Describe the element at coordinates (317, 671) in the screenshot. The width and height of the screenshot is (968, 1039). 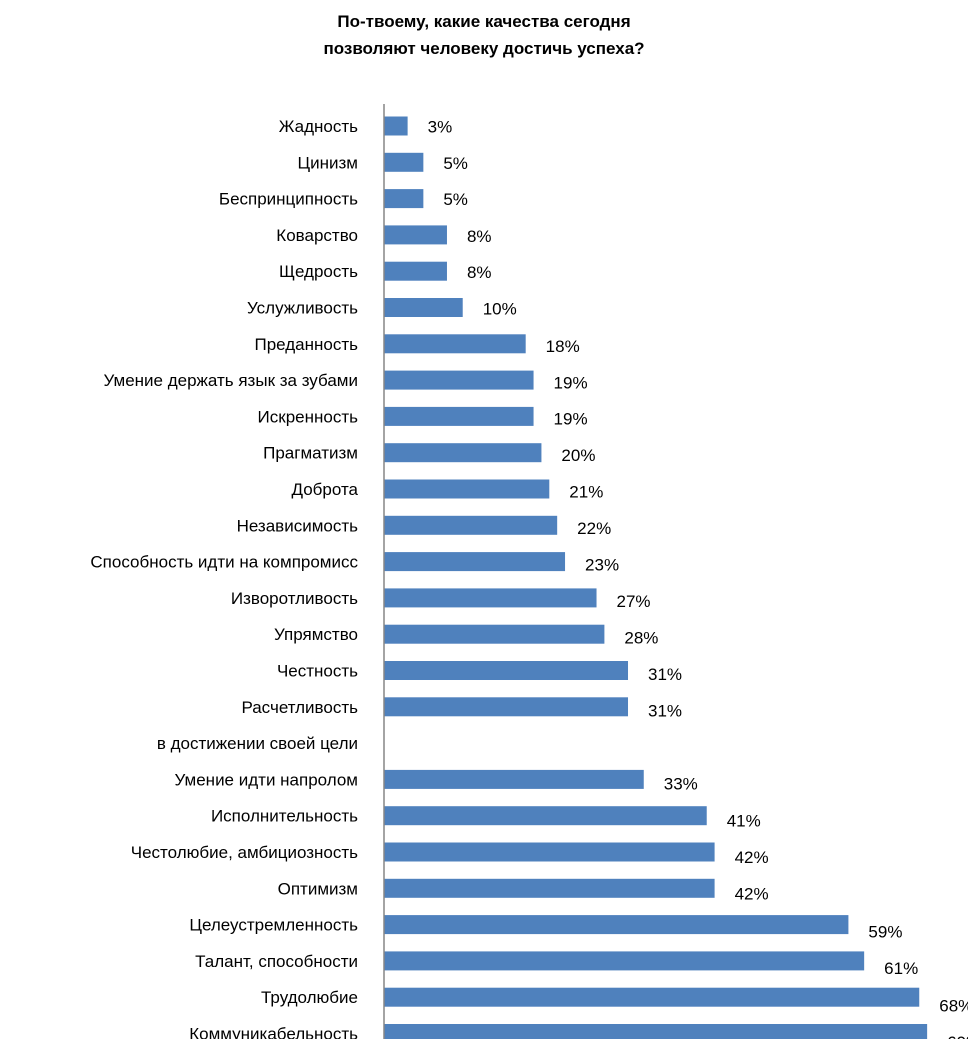
I see `category-label: Честность` at that location.